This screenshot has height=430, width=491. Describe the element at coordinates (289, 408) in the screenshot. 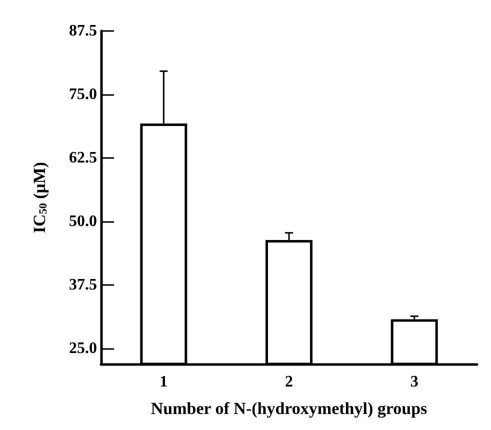

I see `x-axis-title: Number of N-(hydroxymethyl) groups` at that location.